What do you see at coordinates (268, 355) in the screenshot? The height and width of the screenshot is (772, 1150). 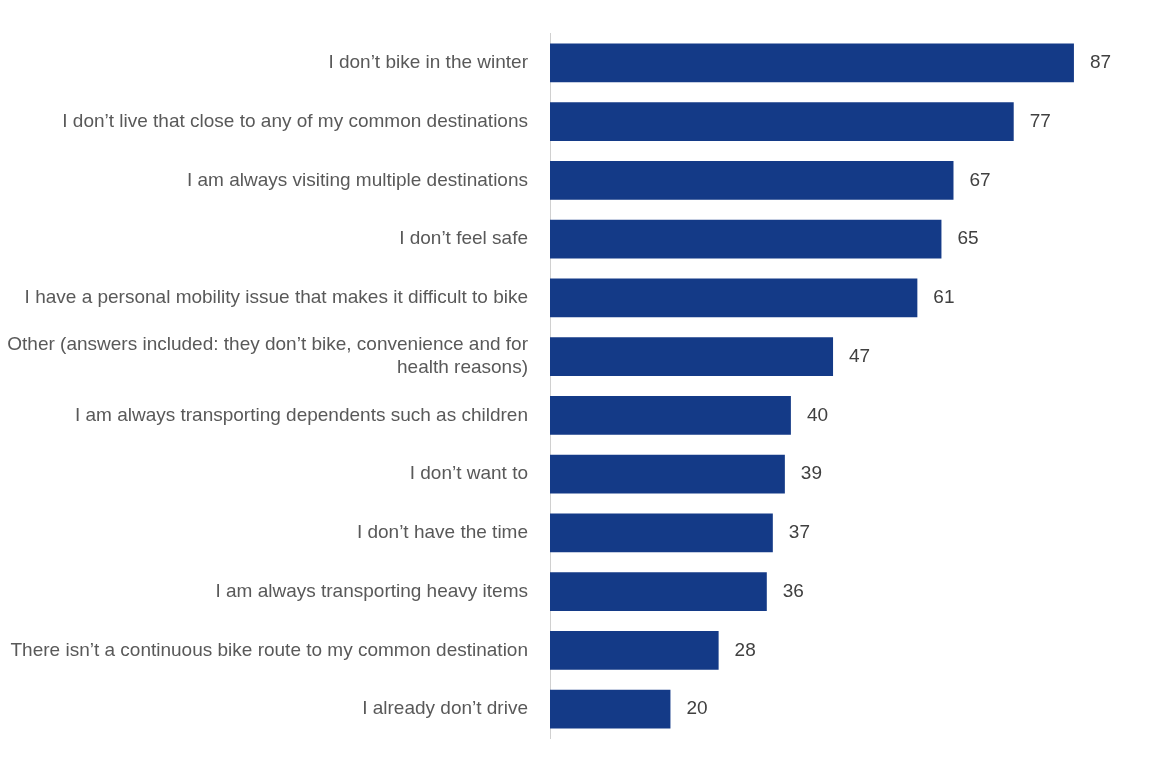 I see `y-tick-label: Other (answers included: they don’t bike, convenience and for health reasons)` at bounding box center [268, 355].